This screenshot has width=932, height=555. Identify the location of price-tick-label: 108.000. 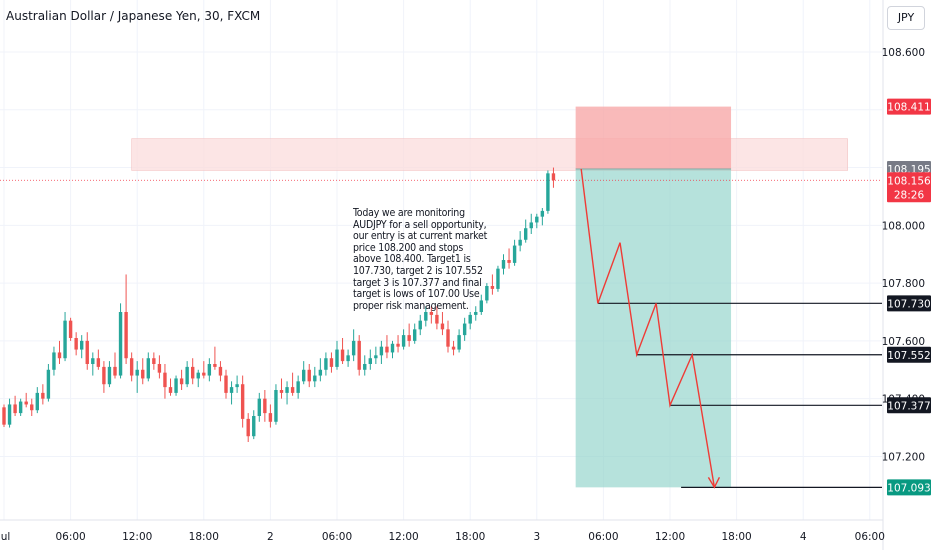
(903, 226).